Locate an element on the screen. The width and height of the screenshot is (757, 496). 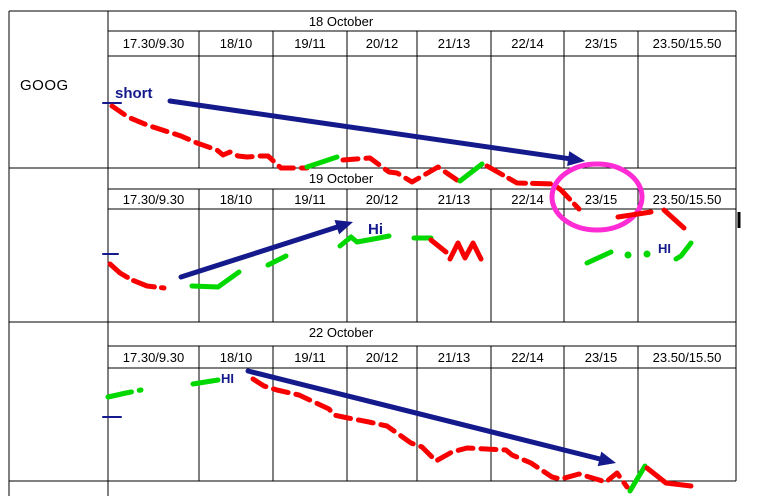
date-header: 19 October is located at coordinates (341, 178).